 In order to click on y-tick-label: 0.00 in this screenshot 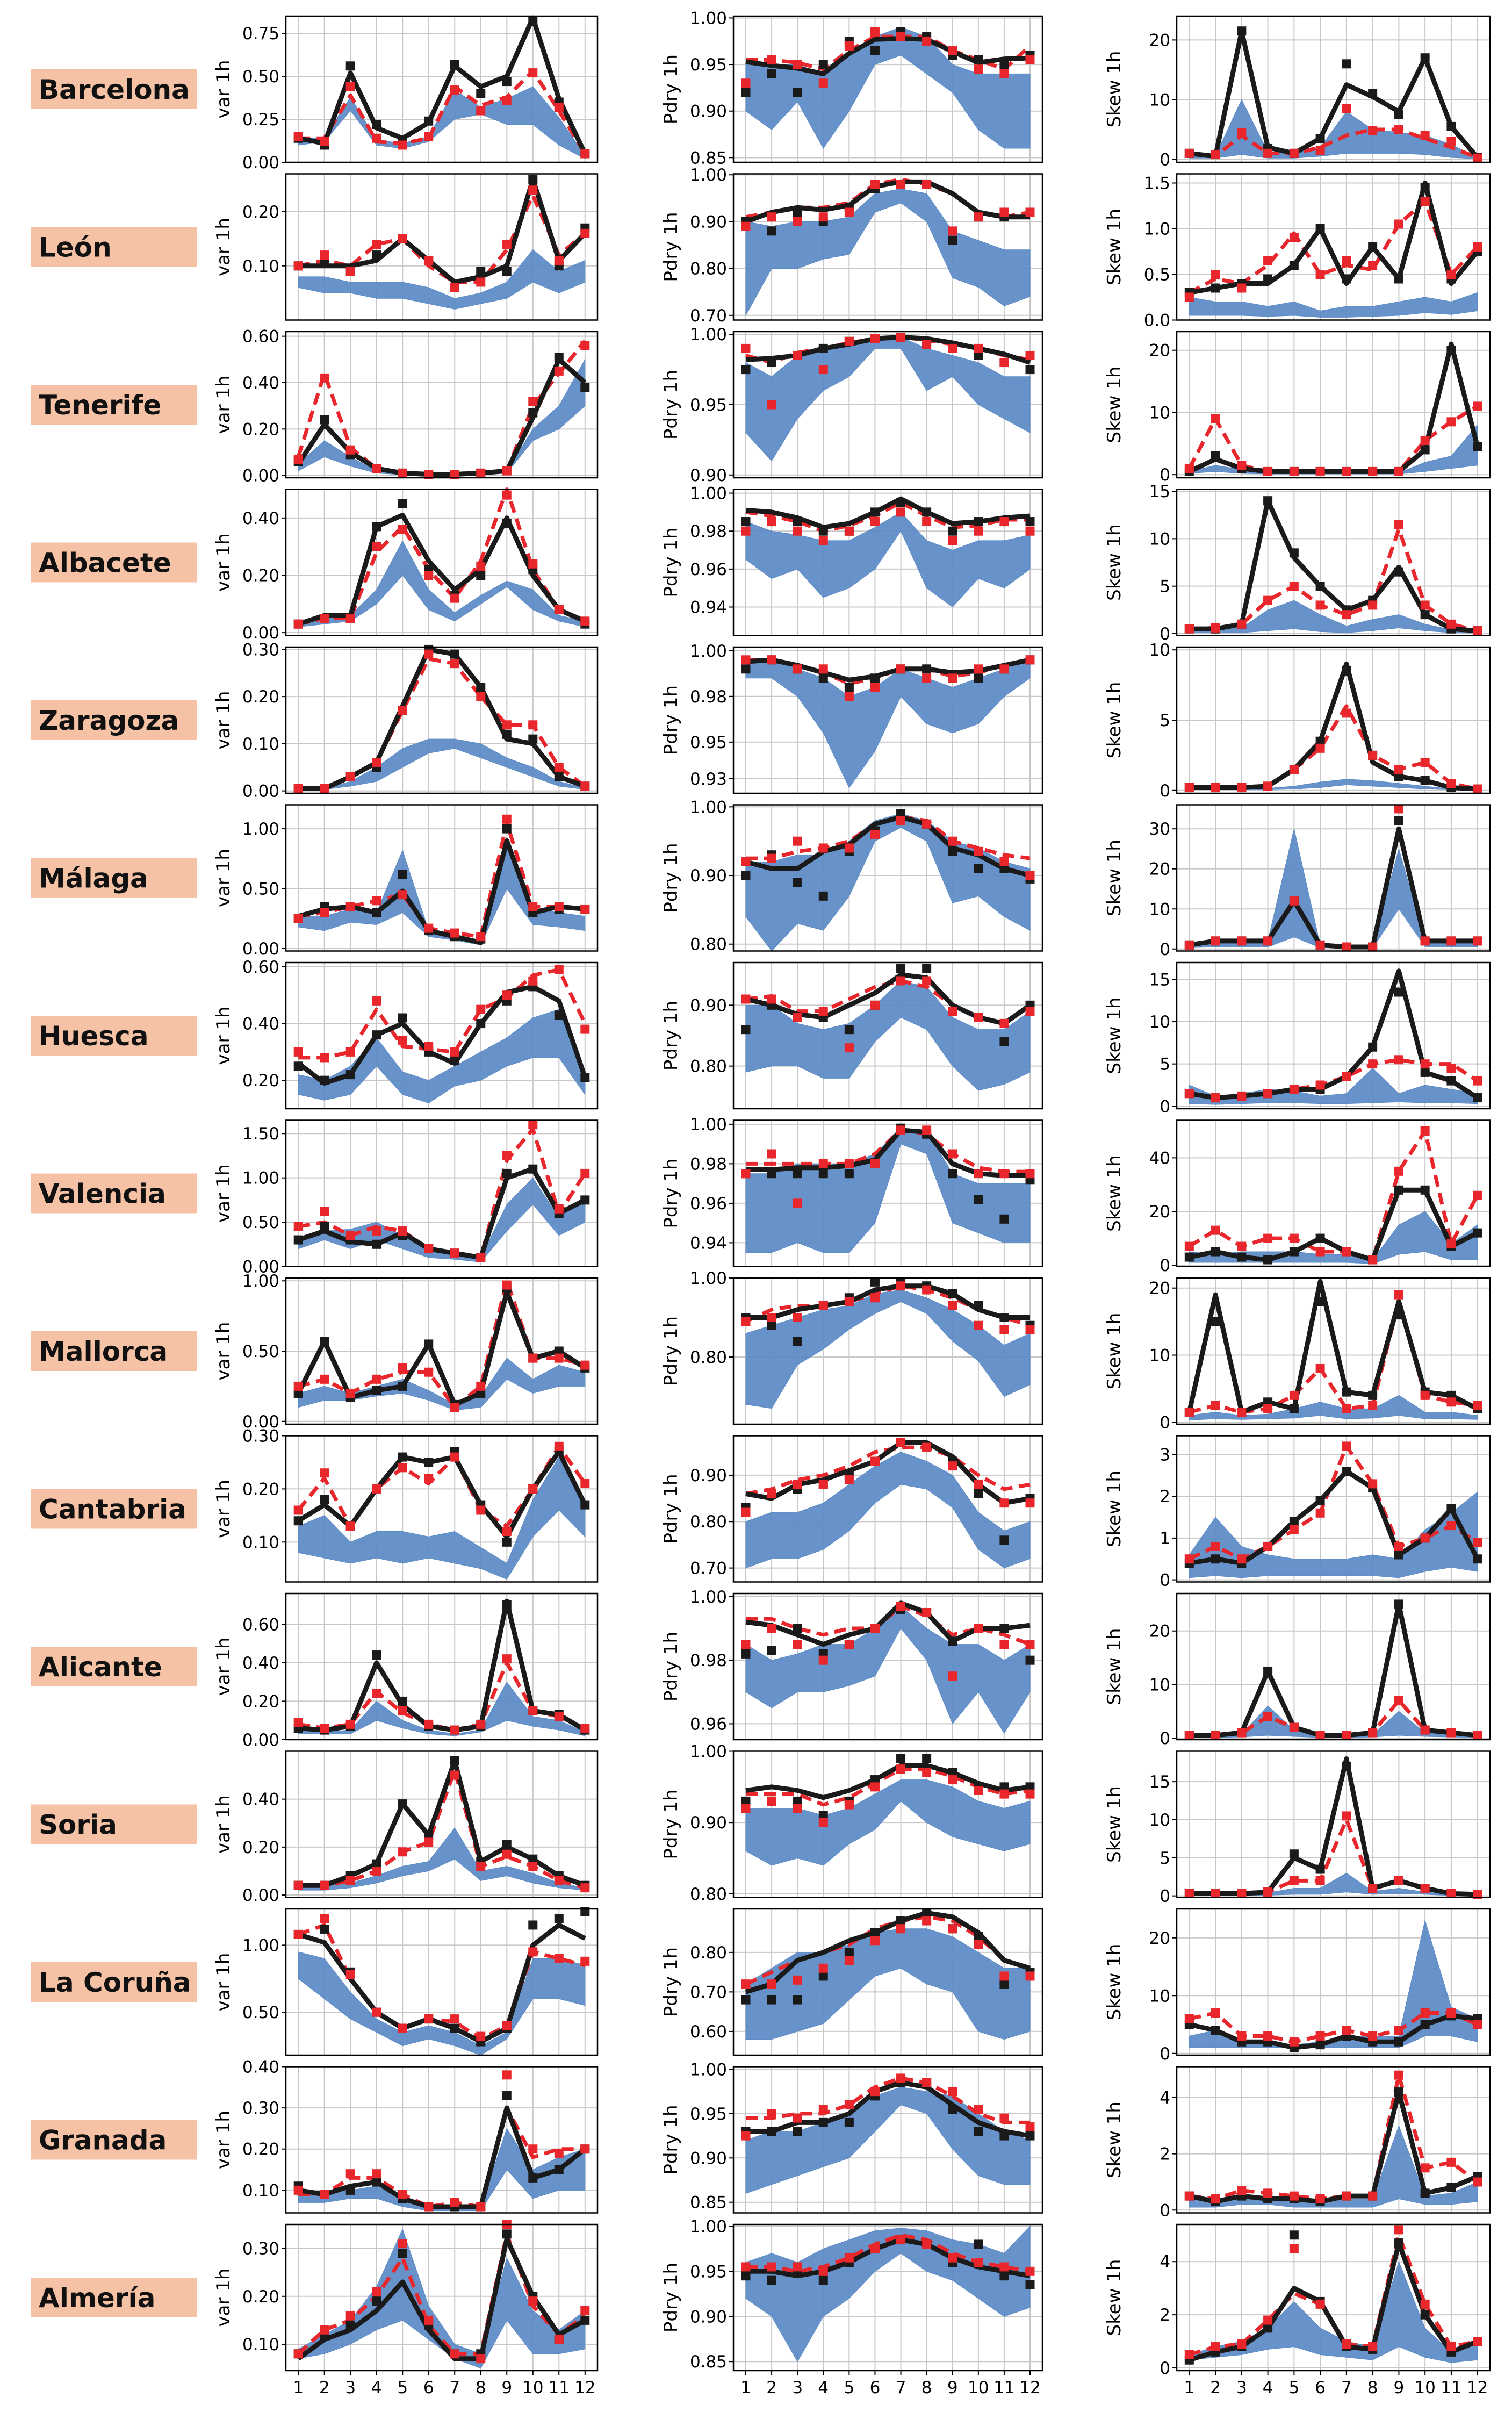, I will do `click(260, 1267)`.